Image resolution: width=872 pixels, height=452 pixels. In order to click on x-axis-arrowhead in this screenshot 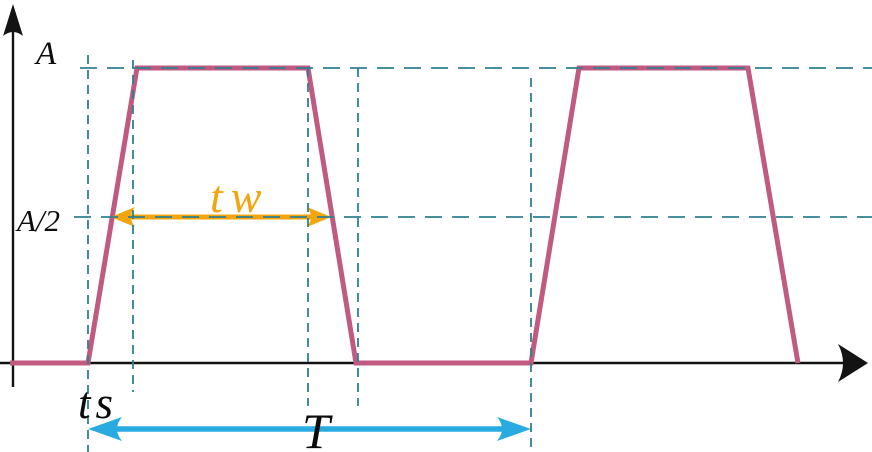, I will do `click(853, 363)`.